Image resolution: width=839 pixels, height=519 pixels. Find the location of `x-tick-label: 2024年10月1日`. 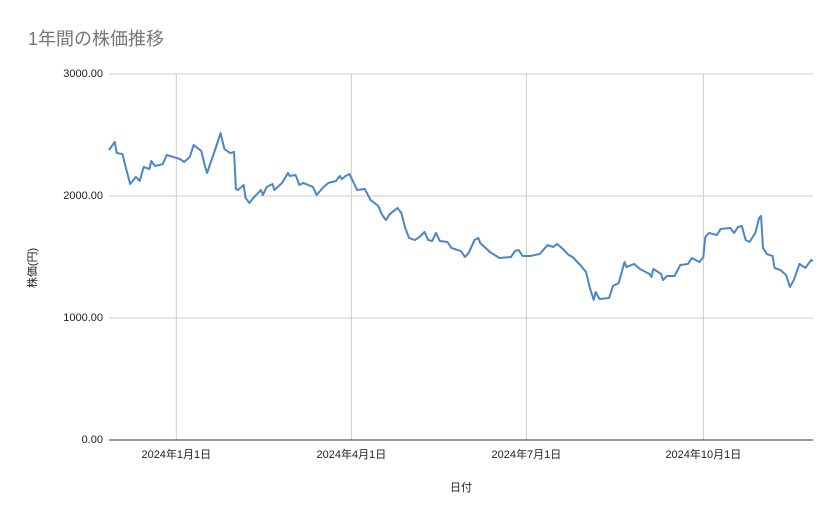

x-tick-label: 2024年10月1日 is located at coordinates (703, 454).